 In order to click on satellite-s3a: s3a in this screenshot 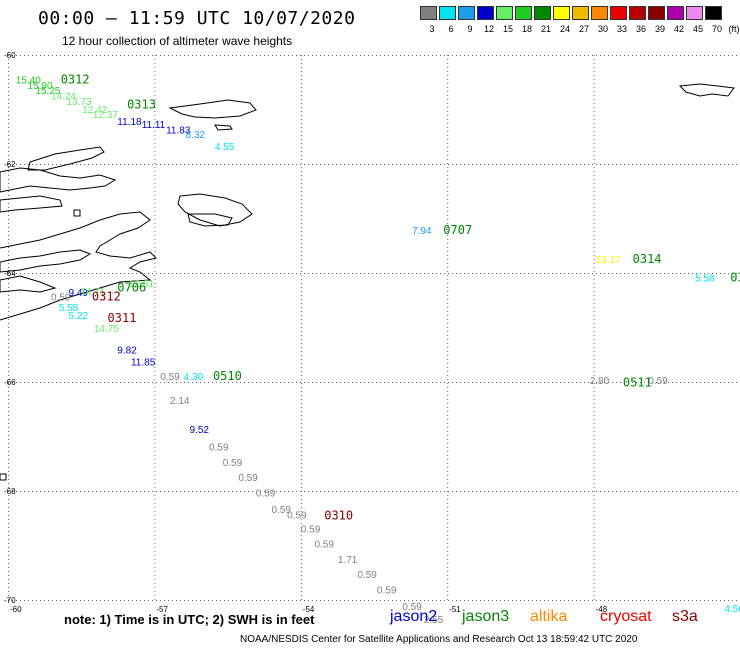, I will do `click(685, 616)`.